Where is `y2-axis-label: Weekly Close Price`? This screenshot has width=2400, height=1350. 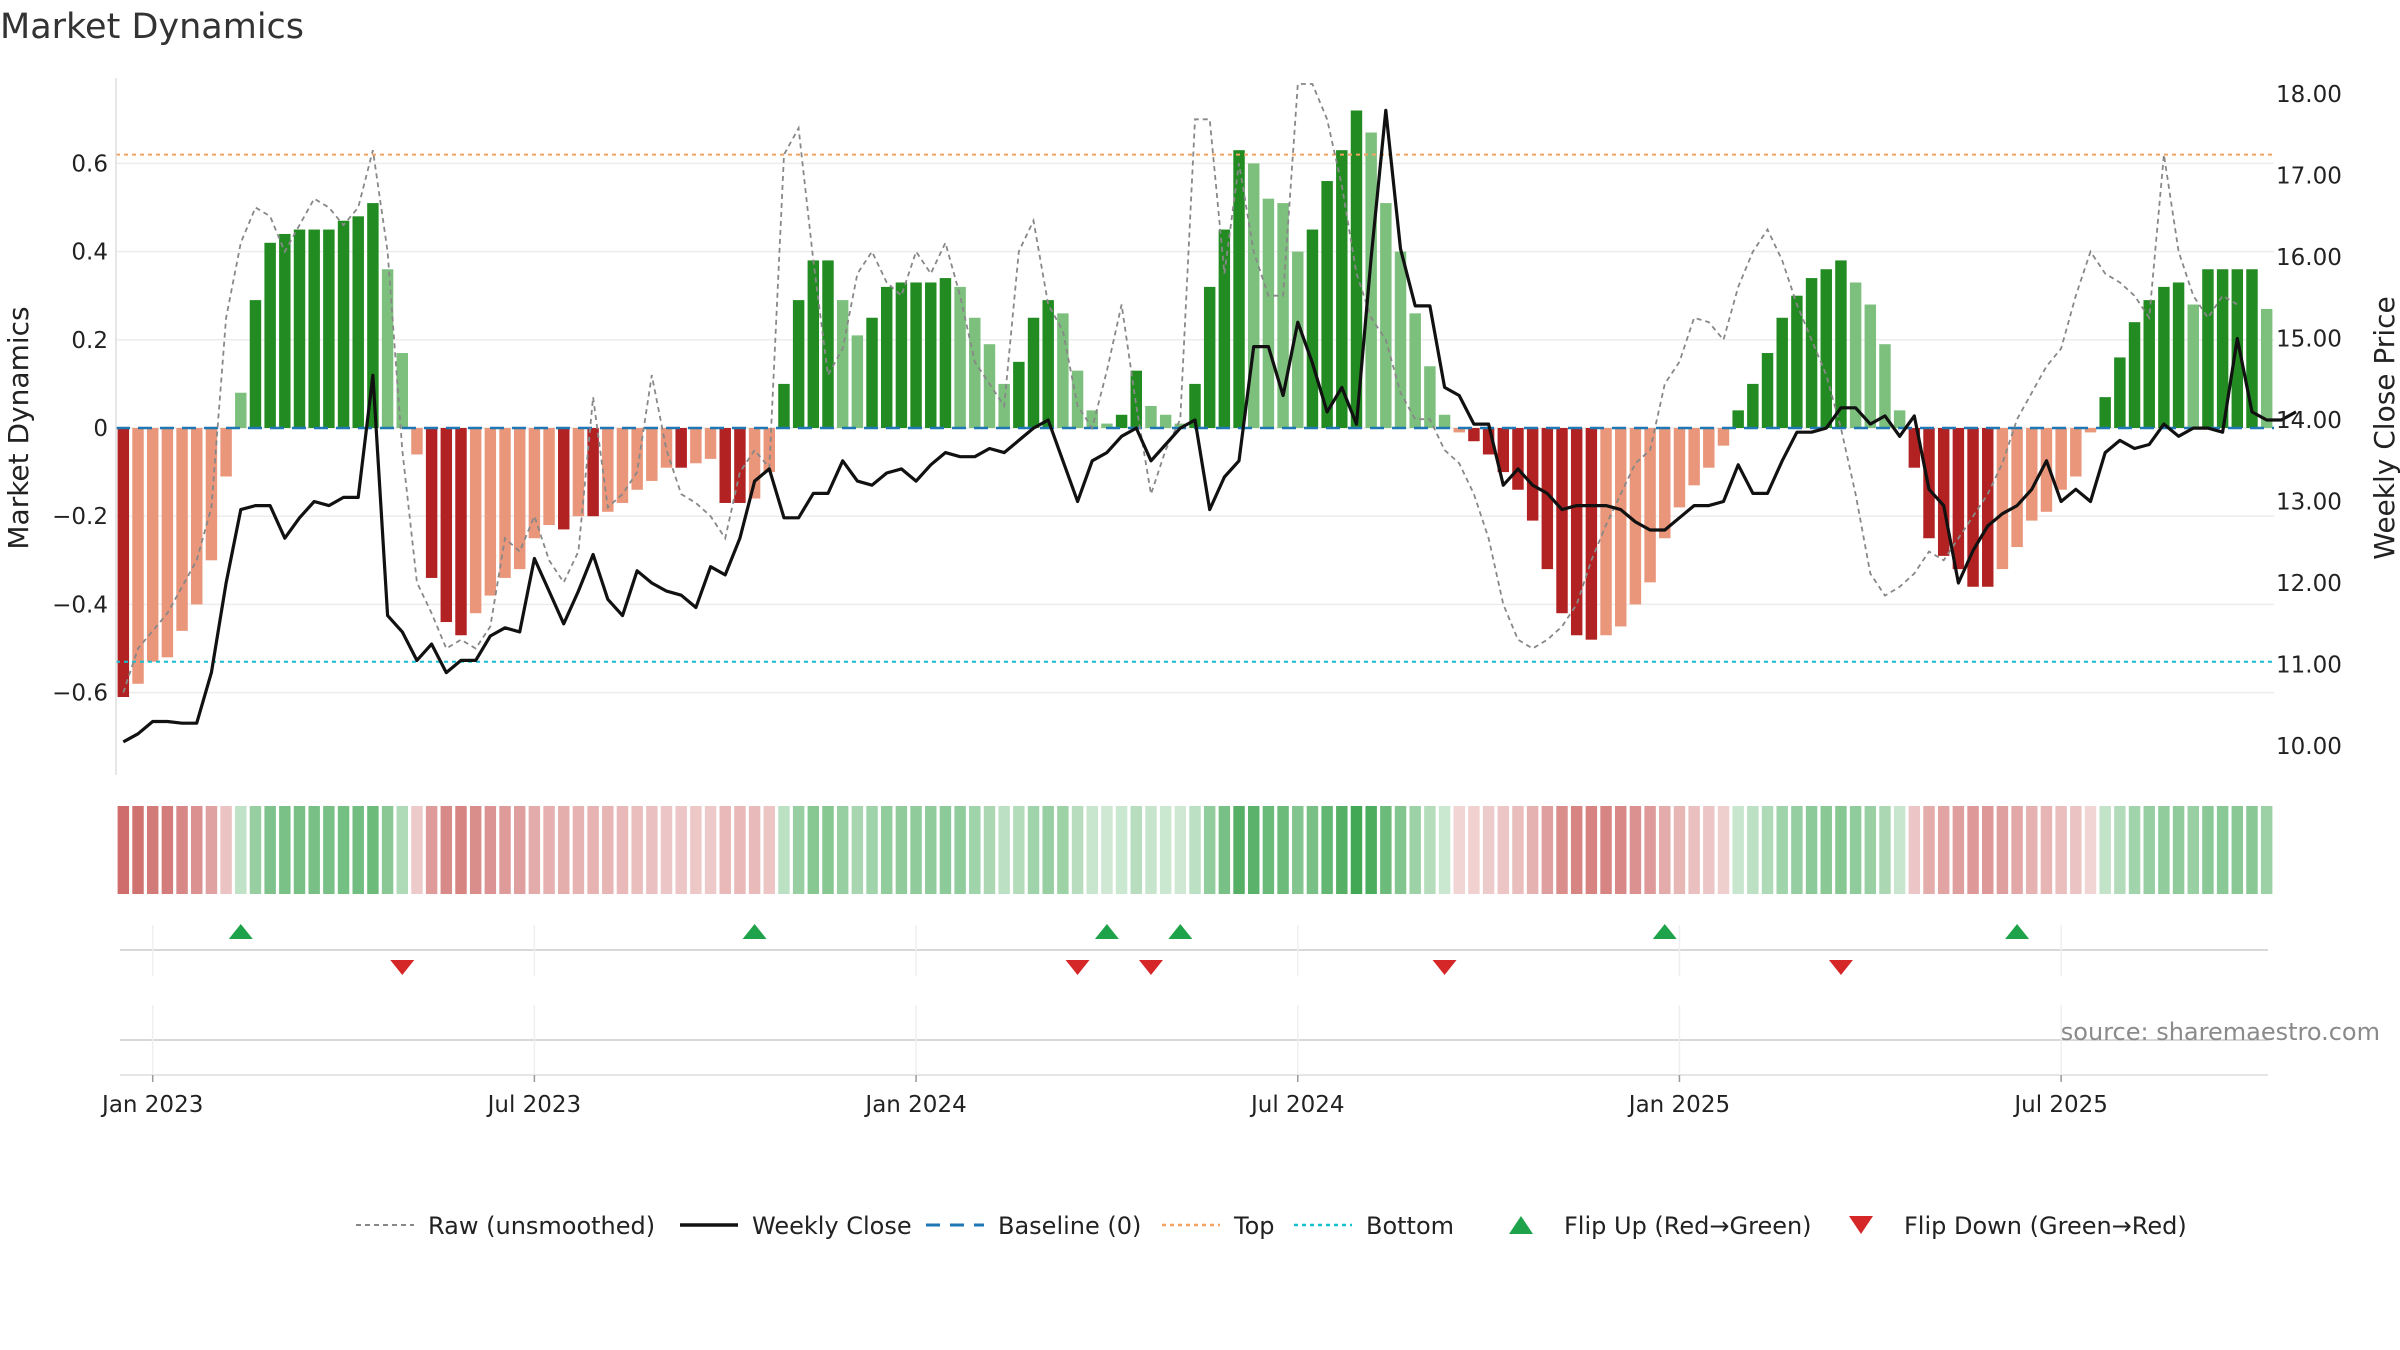
y2-axis-label: Weekly Close Price is located at coordinates (2384, 427).